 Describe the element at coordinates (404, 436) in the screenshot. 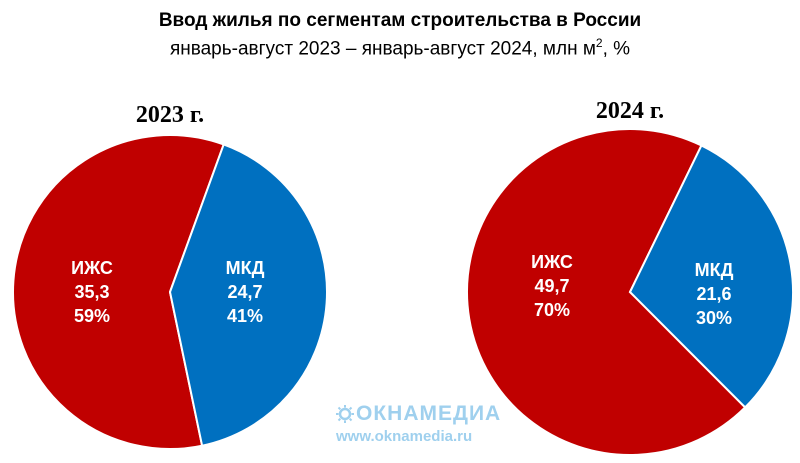

I see `watermark-url: www.oknamedia.ru` at that location.